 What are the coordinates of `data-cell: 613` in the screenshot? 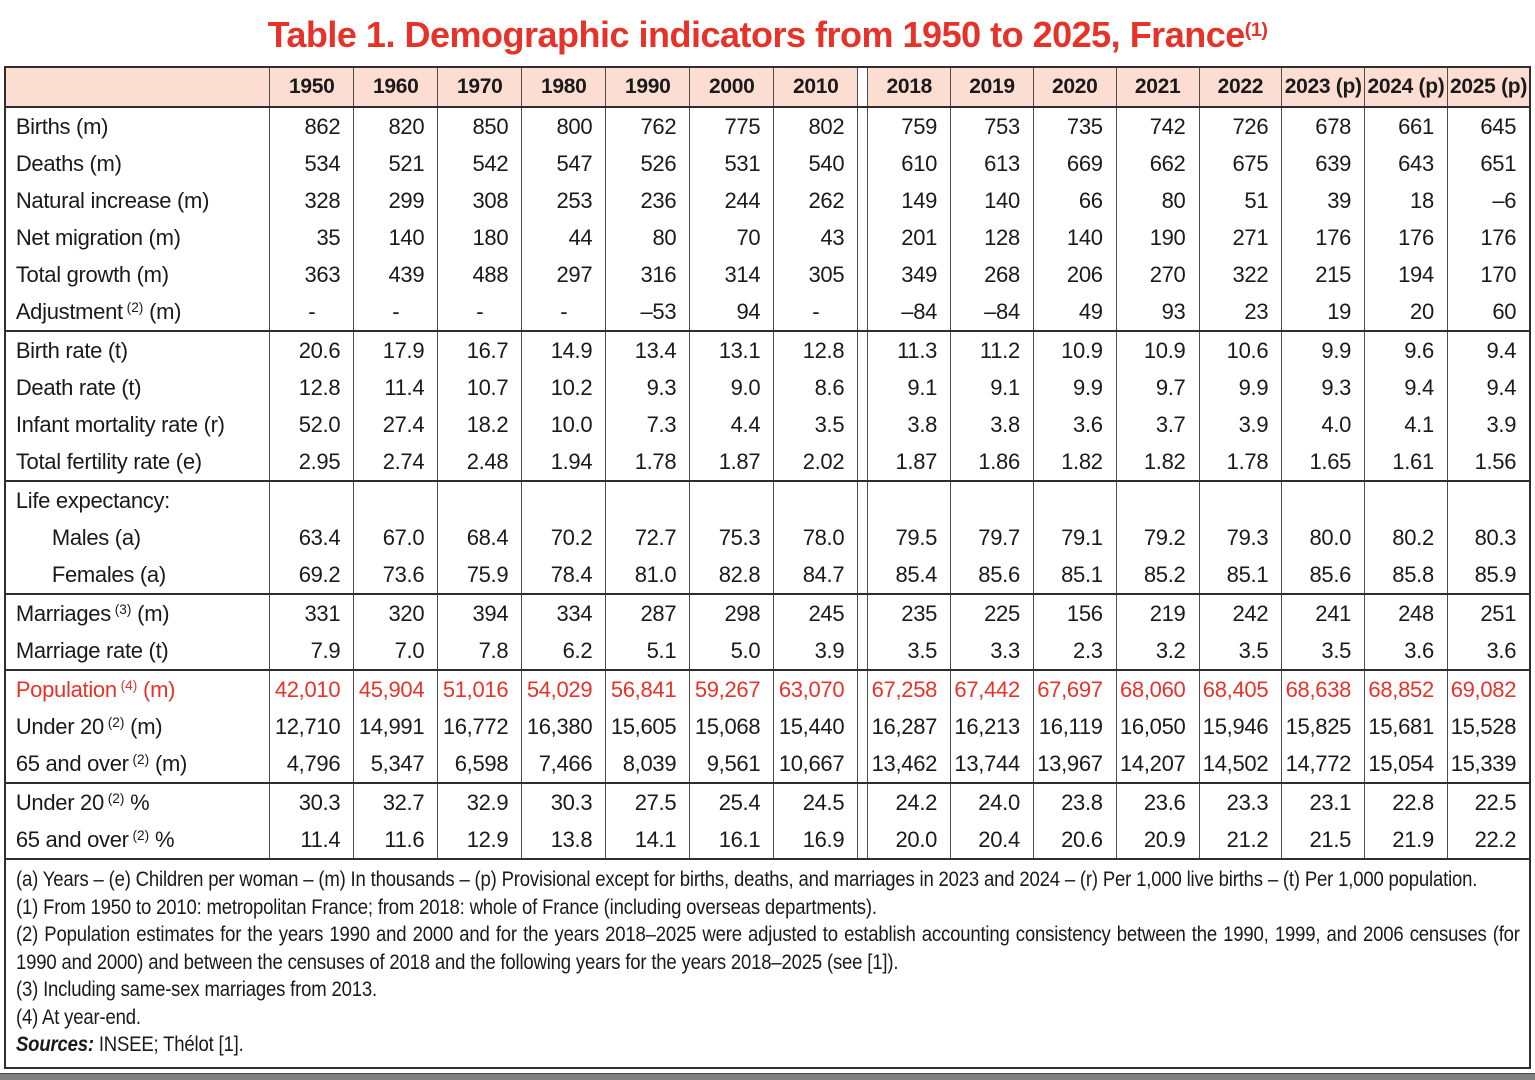 It's located at (992, 163).